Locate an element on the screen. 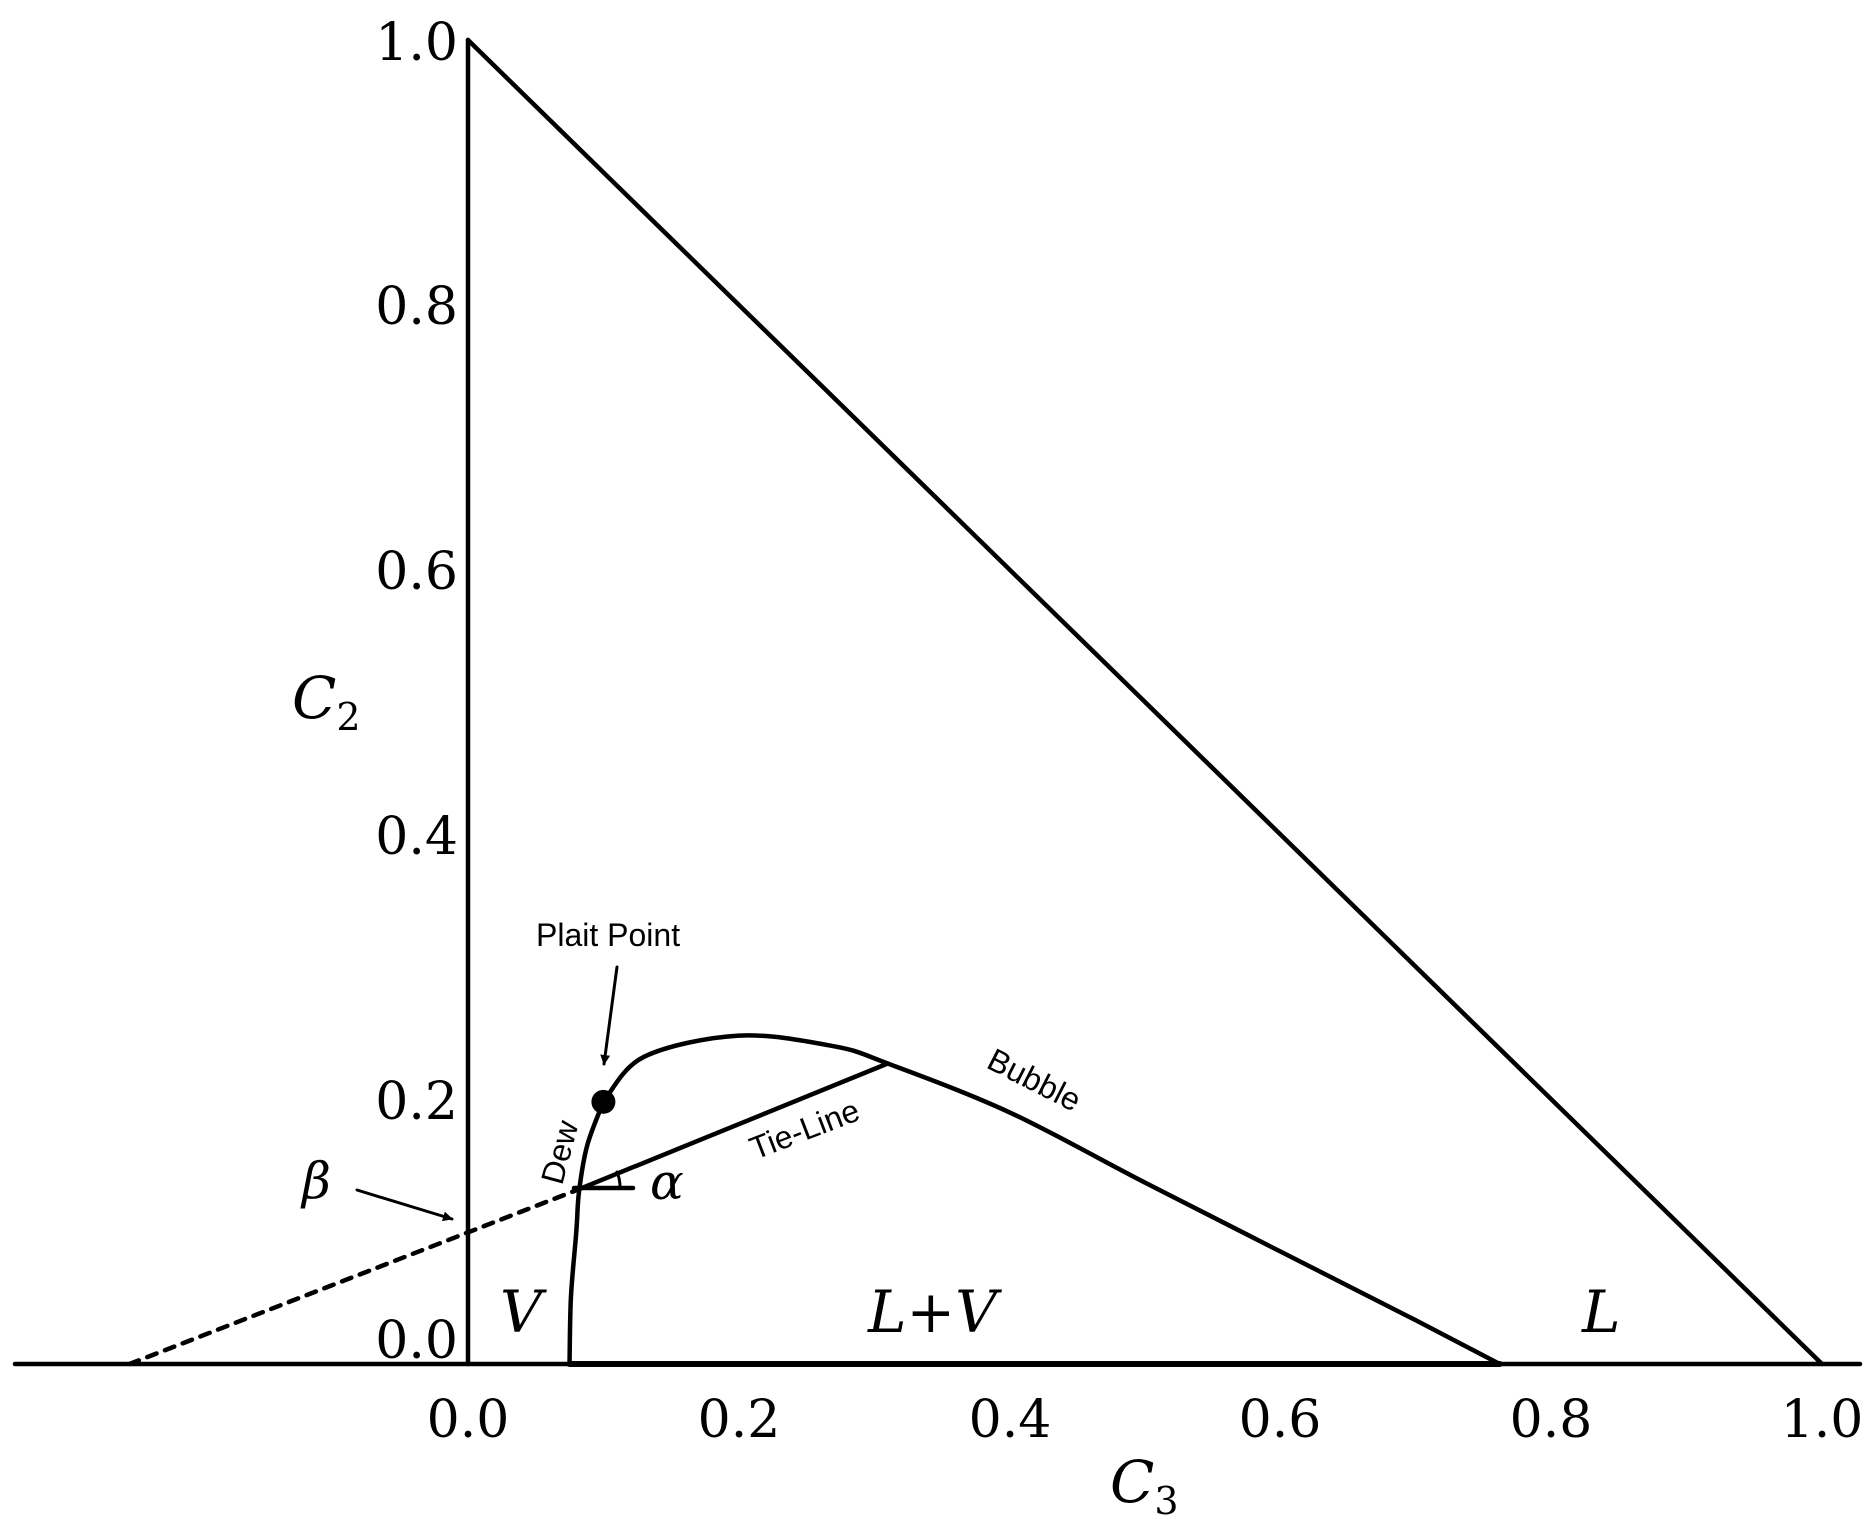 The image size is (1872, 1527). y-tick-label: 0.6 is located at coordinates (416, 572).